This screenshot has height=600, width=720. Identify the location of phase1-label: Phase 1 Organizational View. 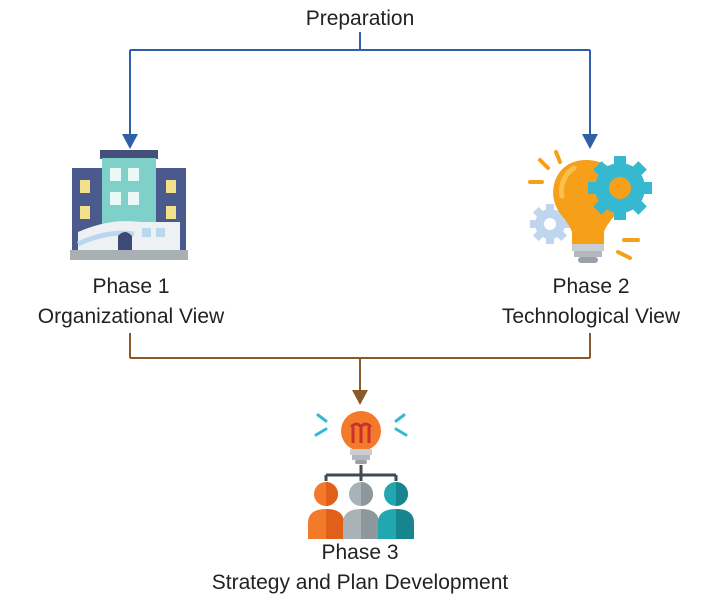
(131, 302).